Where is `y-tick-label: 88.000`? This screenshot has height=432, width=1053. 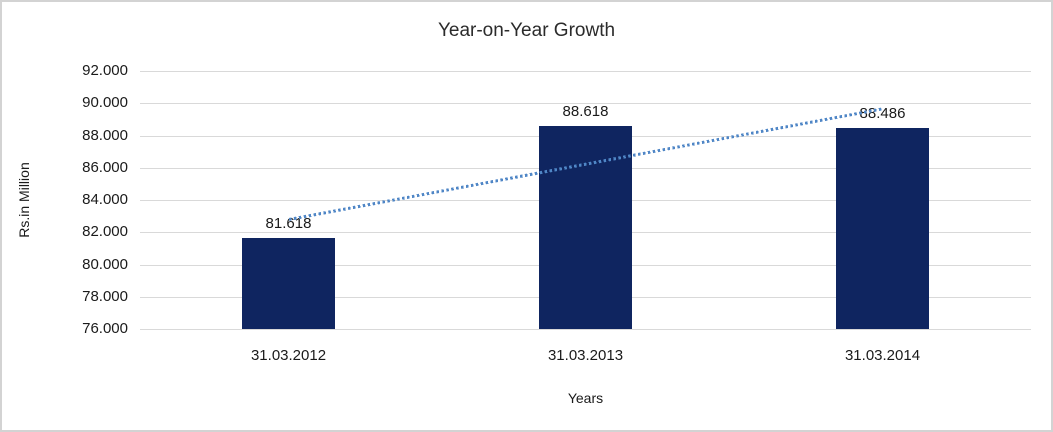
y-tick-label: 88.000 is located at coordinates (105, 135).